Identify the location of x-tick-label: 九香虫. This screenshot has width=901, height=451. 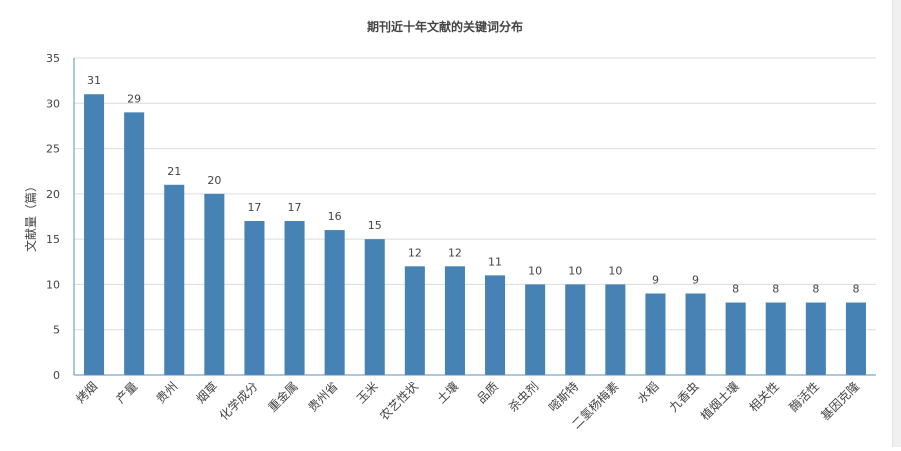
(683, 396).